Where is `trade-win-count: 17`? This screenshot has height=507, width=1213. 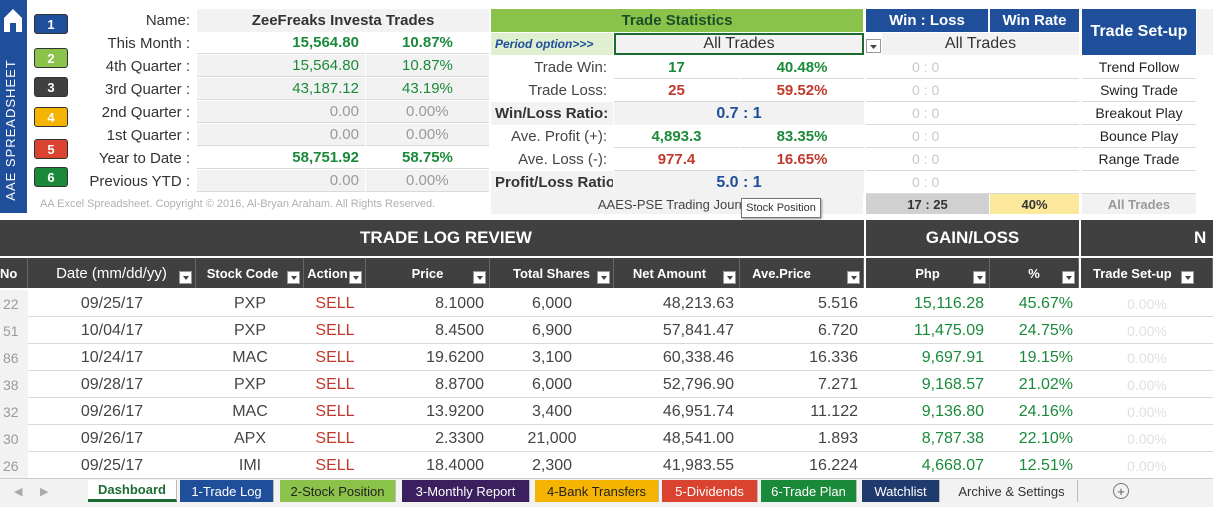 trade-win-count: 17 is located at coordinates (676, 67).